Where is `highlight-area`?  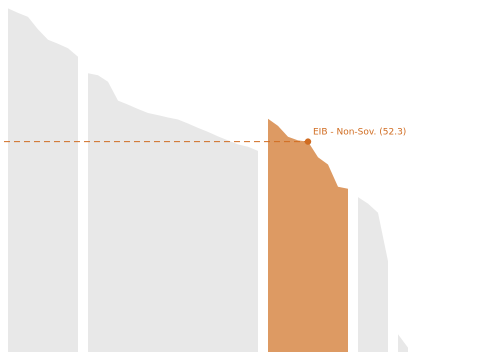 highlight-area is located at coordinates (308, 235).